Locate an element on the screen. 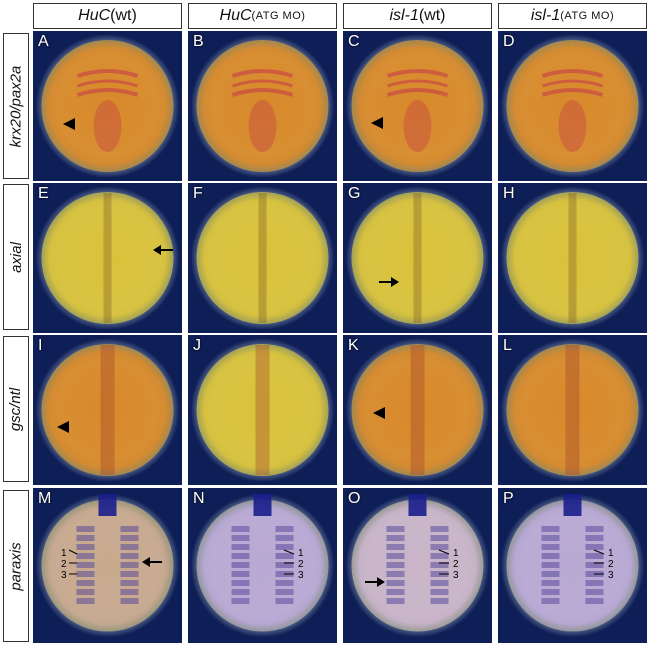 The height and width of the screenshot is (648, 651). embryo-panel-d: D is located at coordinates (572, 106).